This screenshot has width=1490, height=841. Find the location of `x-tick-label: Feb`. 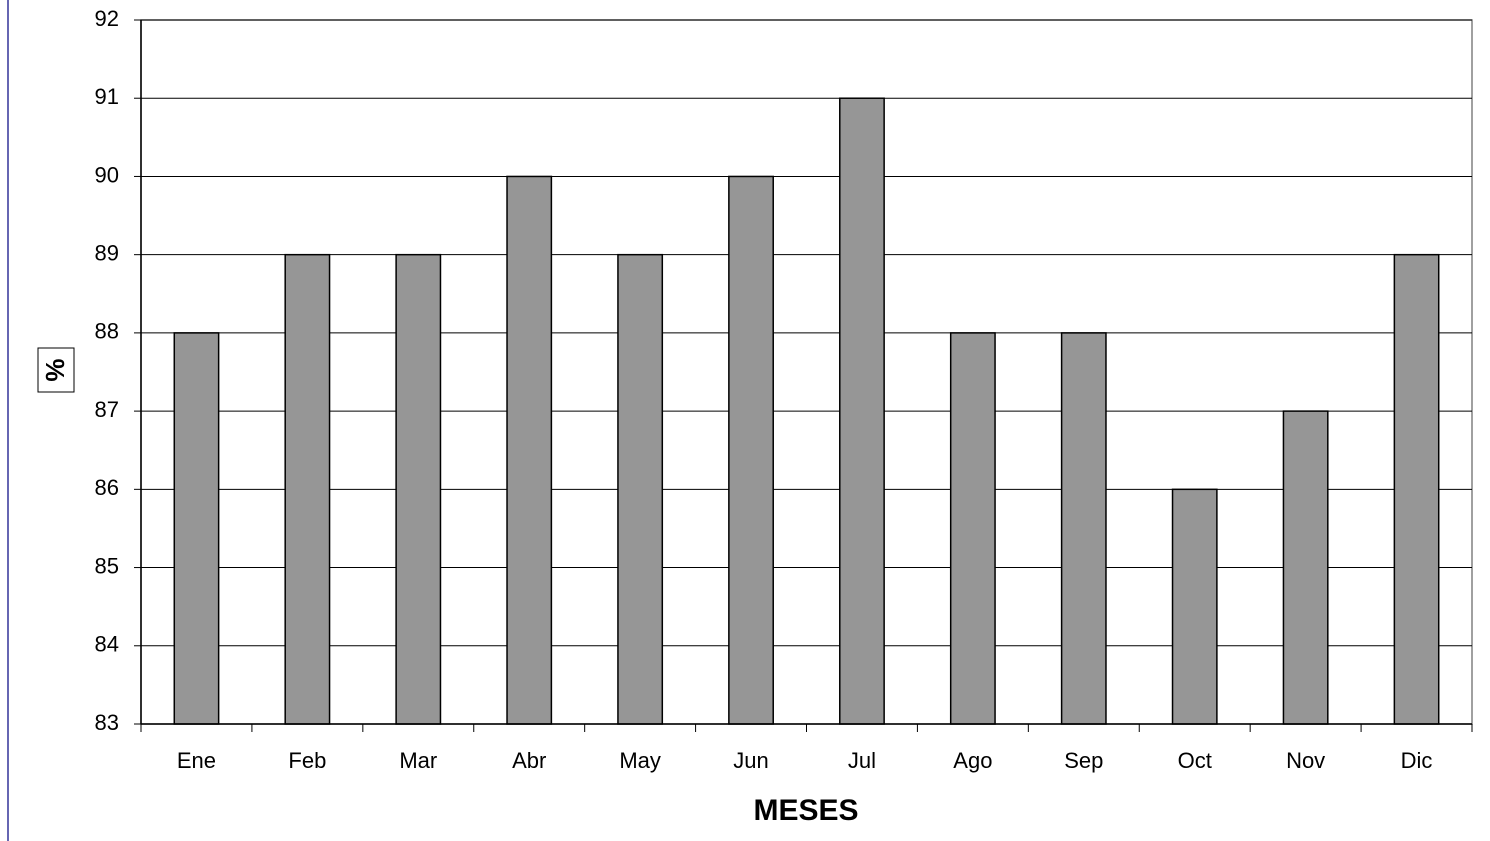

x-tick-label: Feb is located at coordinates (307, 760).